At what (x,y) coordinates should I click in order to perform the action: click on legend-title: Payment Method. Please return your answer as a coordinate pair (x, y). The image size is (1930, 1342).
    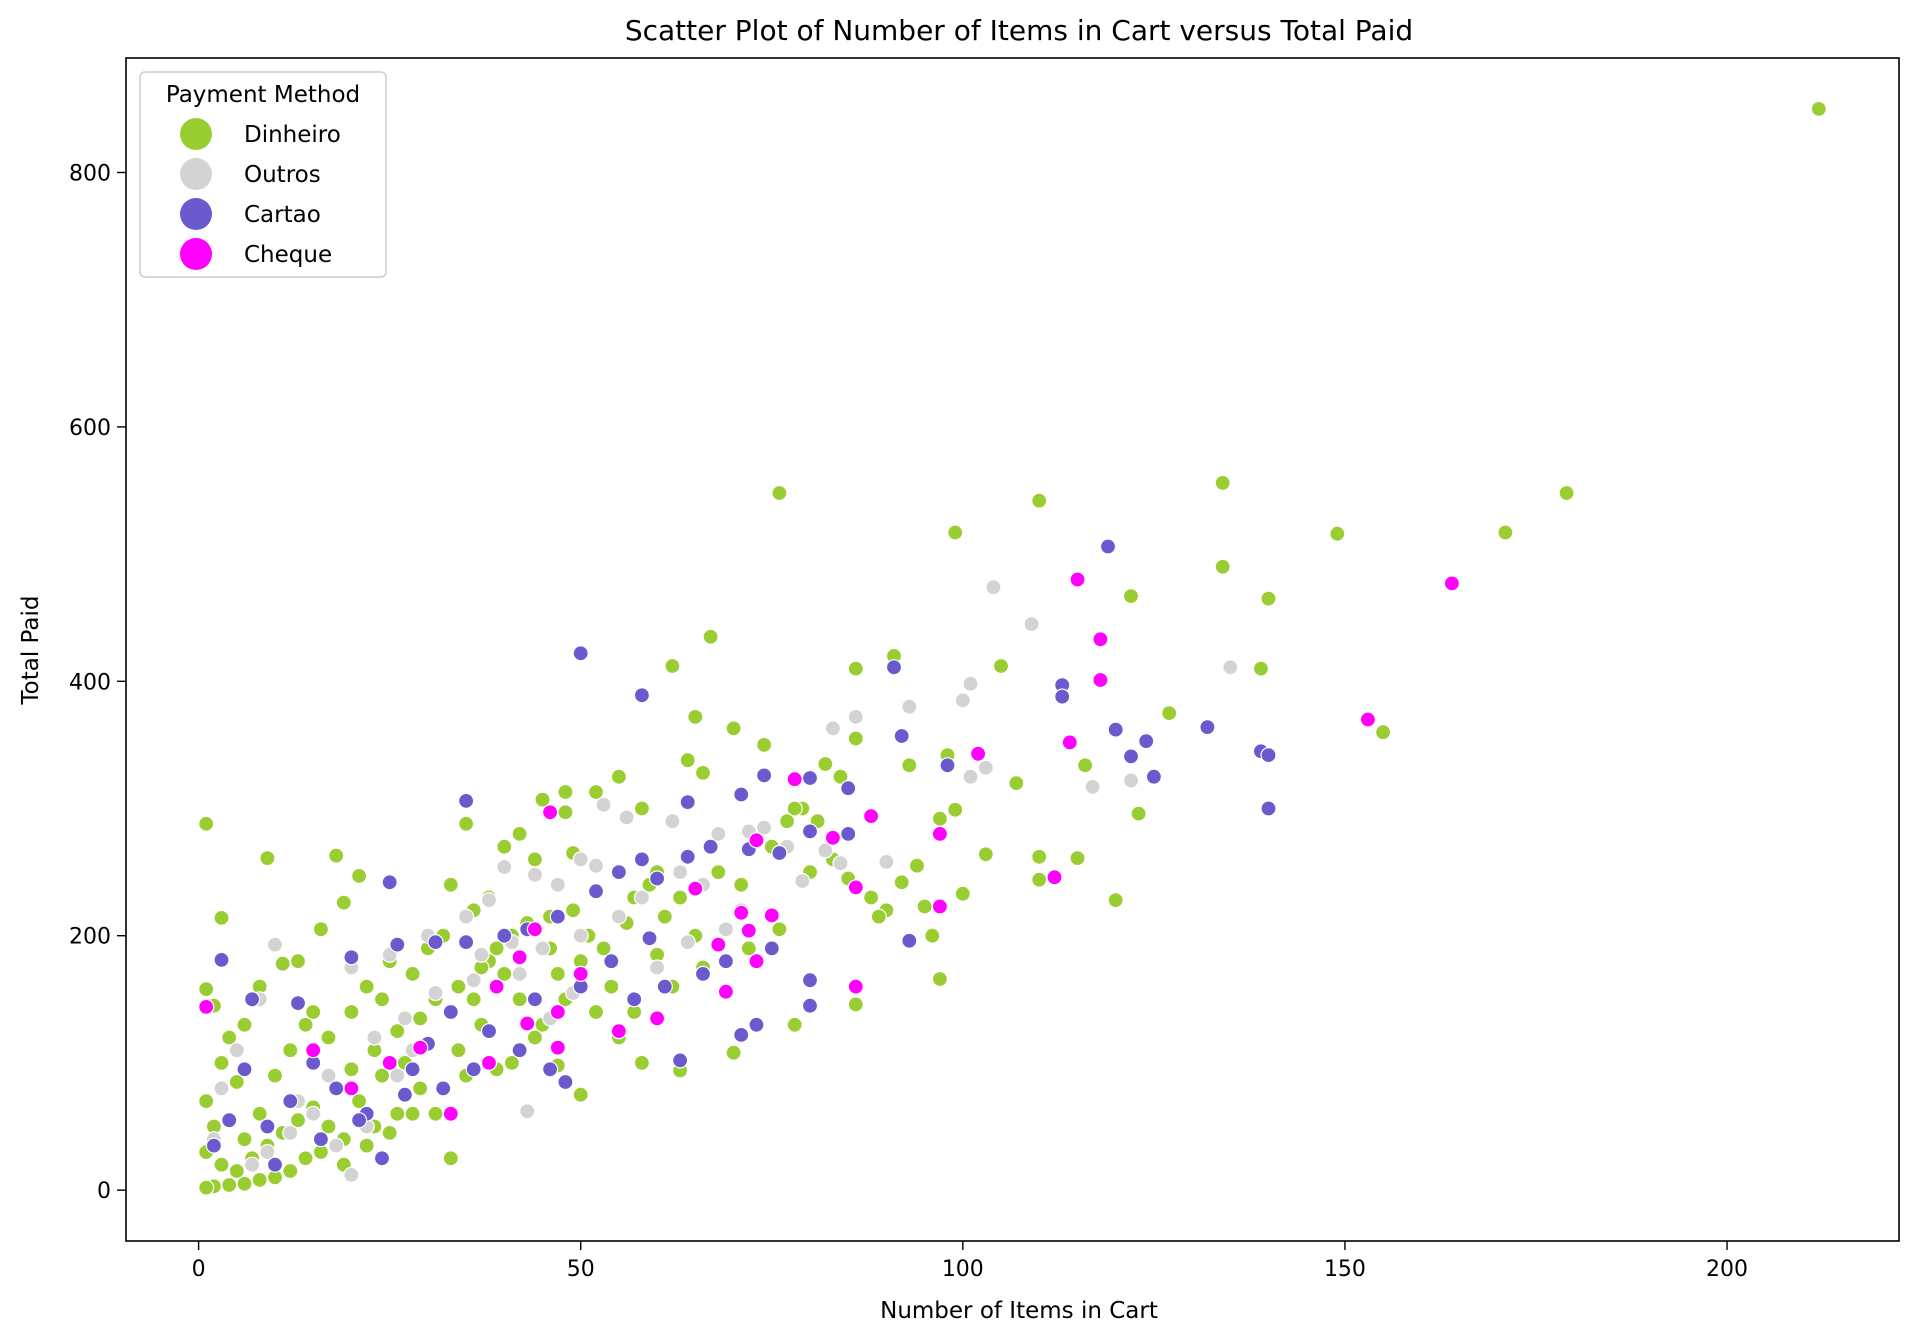
    Looking at the image, I should click on (263, 95).